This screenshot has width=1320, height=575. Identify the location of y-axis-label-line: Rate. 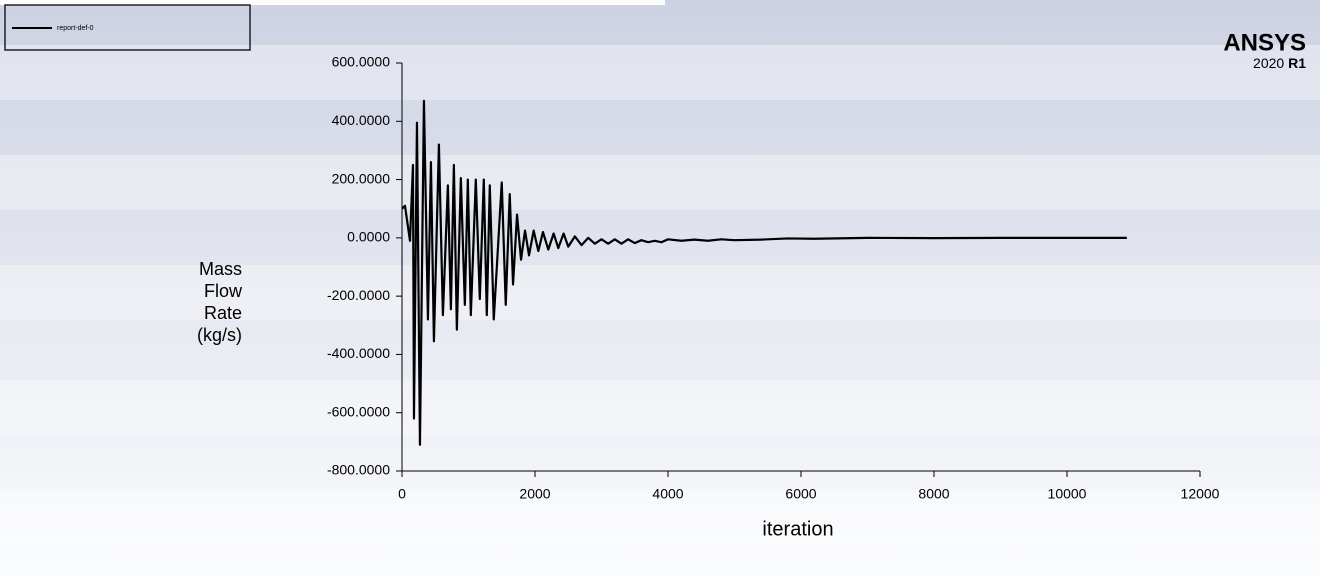
(223, 313).